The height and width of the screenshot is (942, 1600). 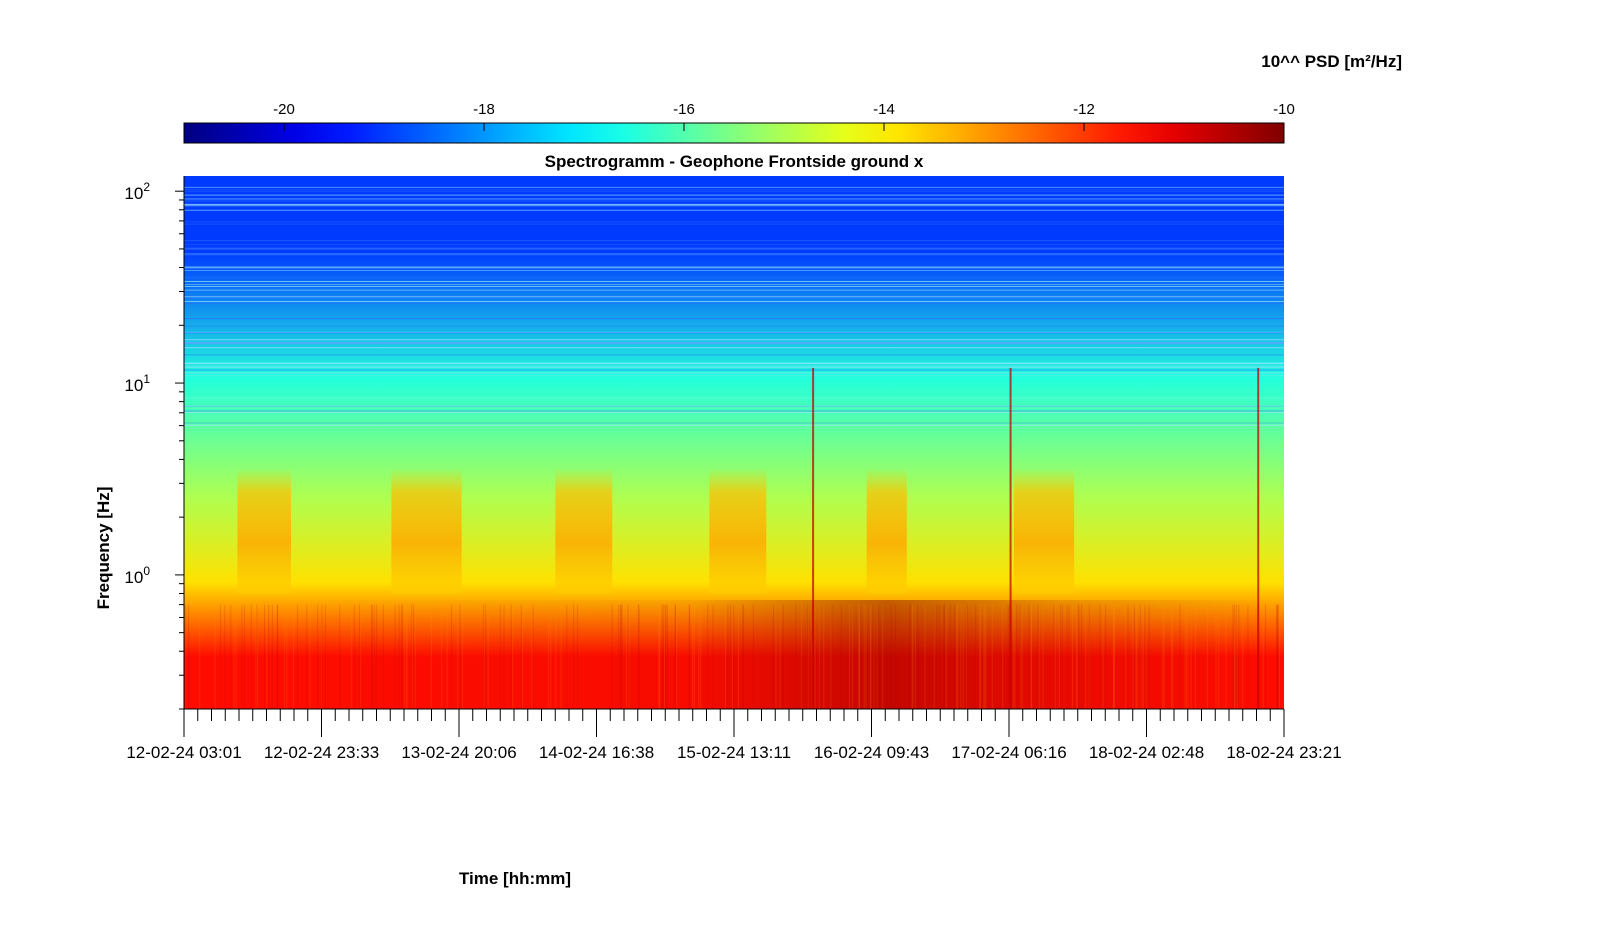 I want to click on colorbar-tick-label: -14, so click(x=884, y=109).